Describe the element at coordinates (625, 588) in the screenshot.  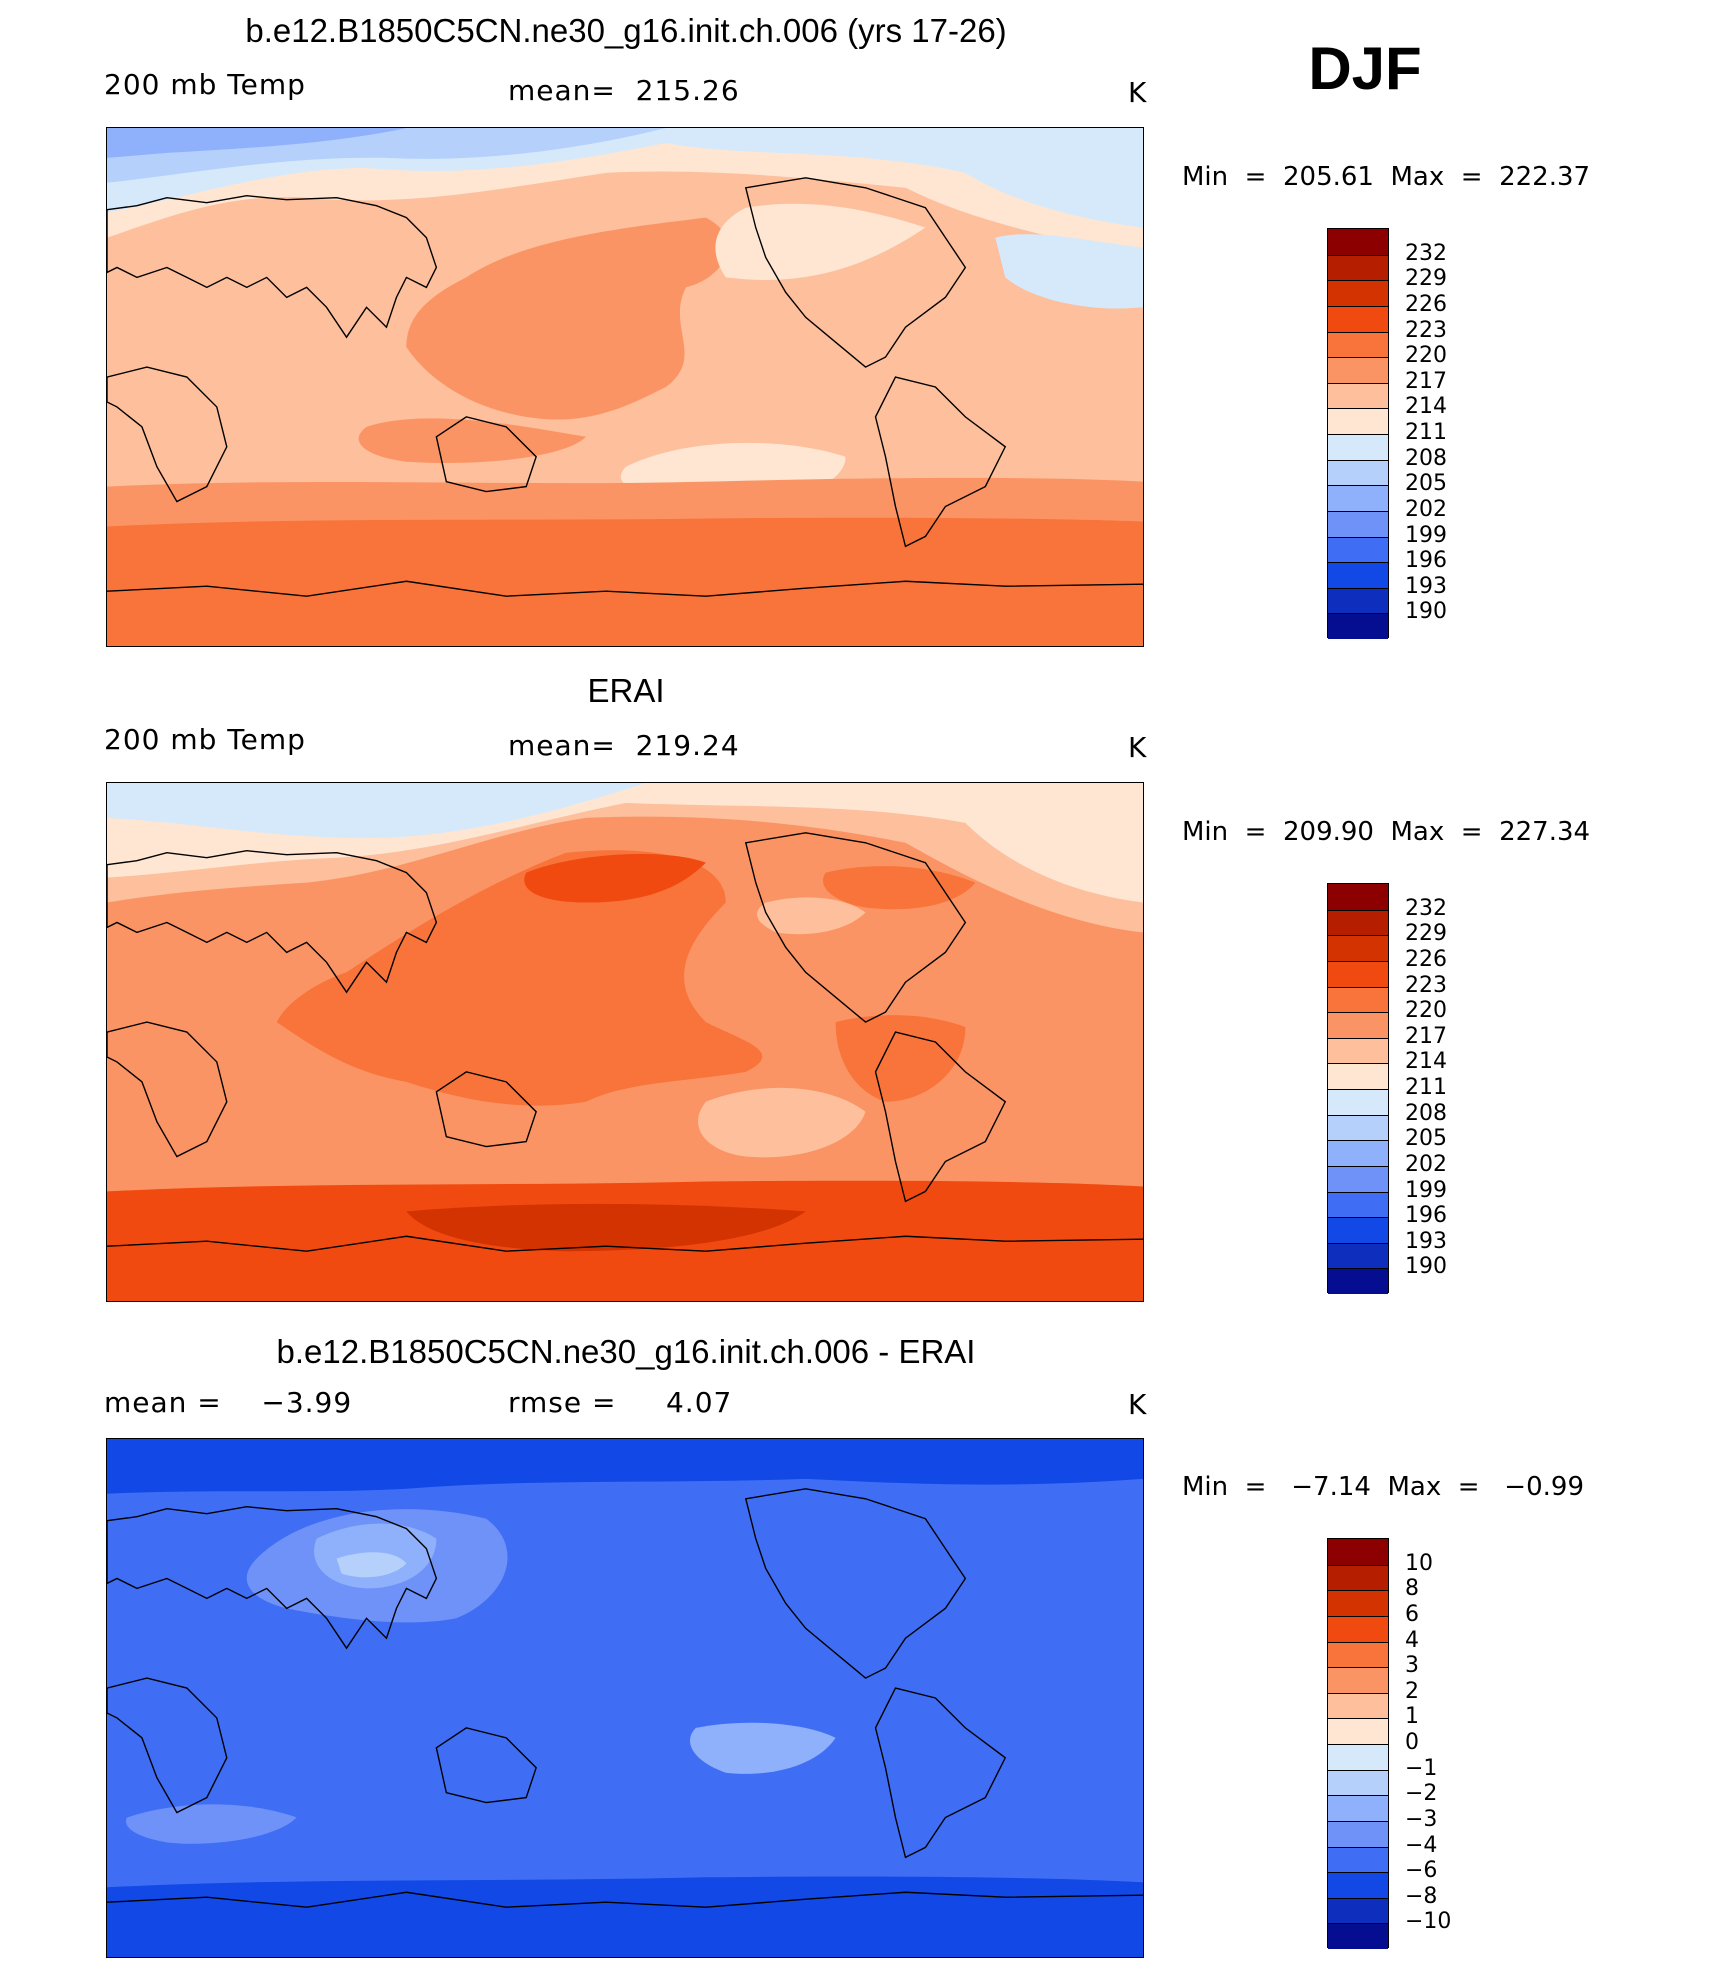
I see `panel1-coastline-antarctica` at that location.